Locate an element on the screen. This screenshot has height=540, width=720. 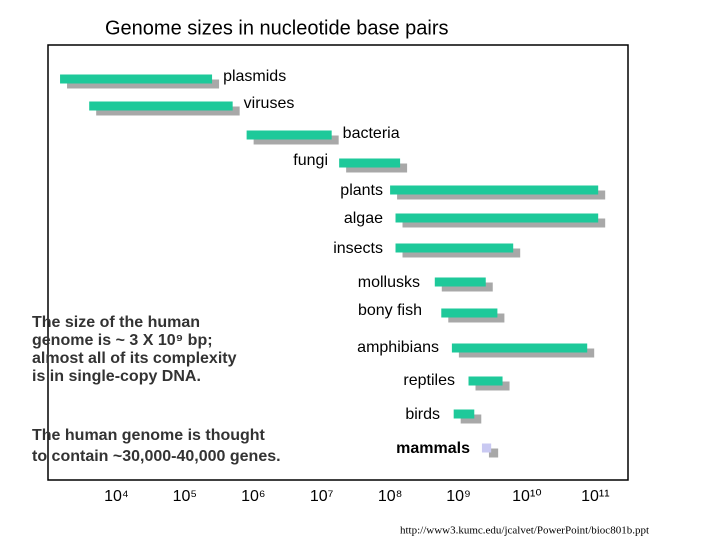
bar-label: amphibians is located at coordinates (398, 347).